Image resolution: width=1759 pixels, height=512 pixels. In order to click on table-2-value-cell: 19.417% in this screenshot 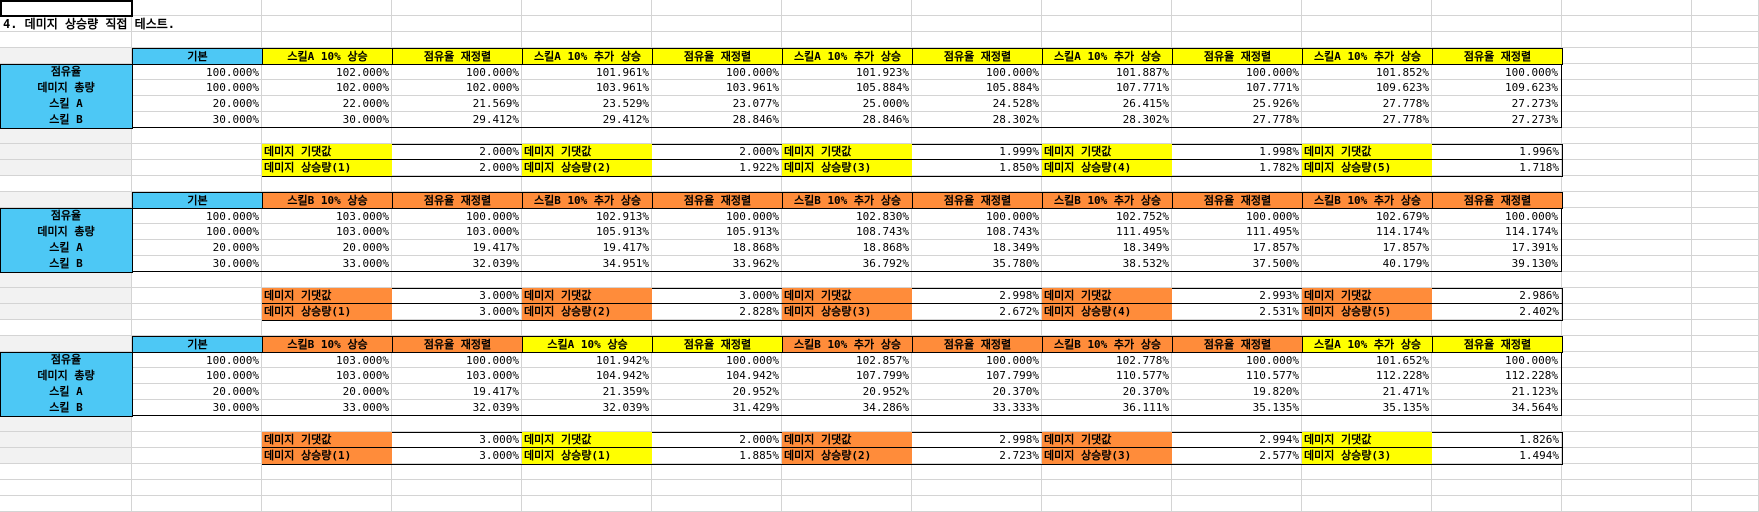, I will do `click(495, 247)`.